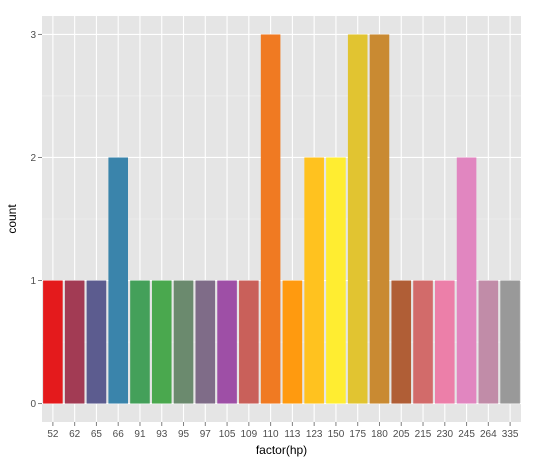 The image size is (538, 469). Describe the element at coordinates (184, 434) in the screenshot. I see `x-tick-label: 95` at that location.